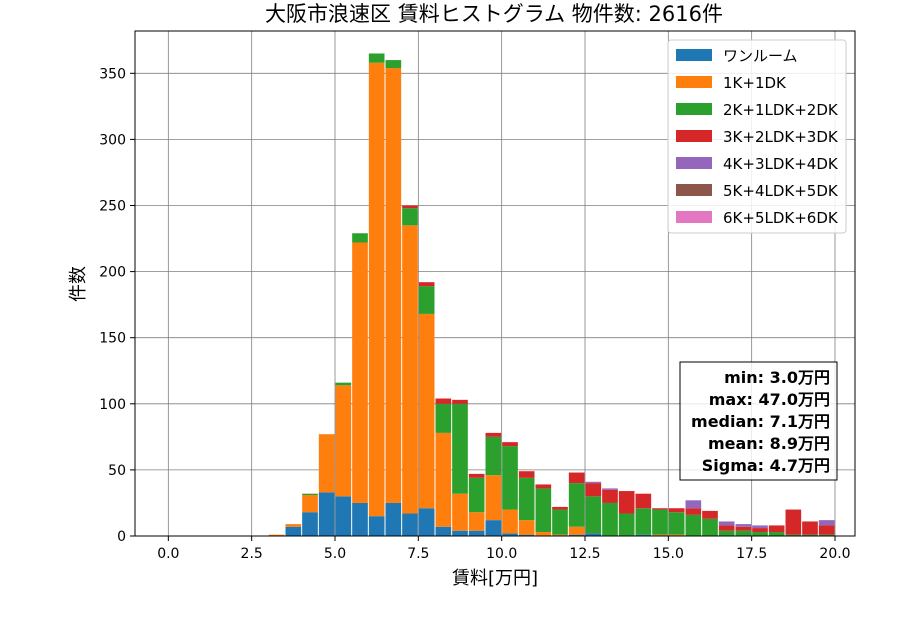 Image resolution: width=900 pixels, height=630 pixels. What do you see at coordinates (78, 284) in the screenshot?
I see `y-axis-label: 件数` at bounding box center [78, 284].